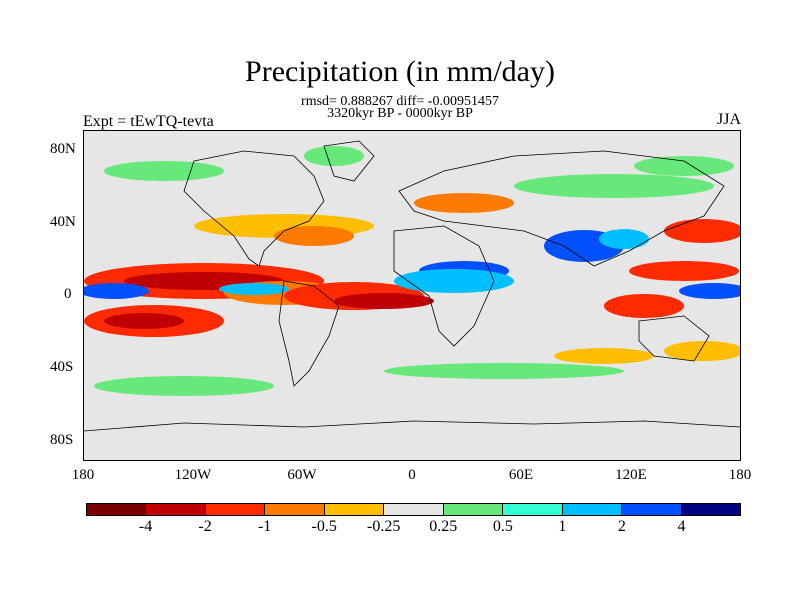 The height and width of the screenshot is (600, 800). Describe the element at coordinates (193, 475) in the screenshot. I see `lon-tick-120w: 120W` at that location.